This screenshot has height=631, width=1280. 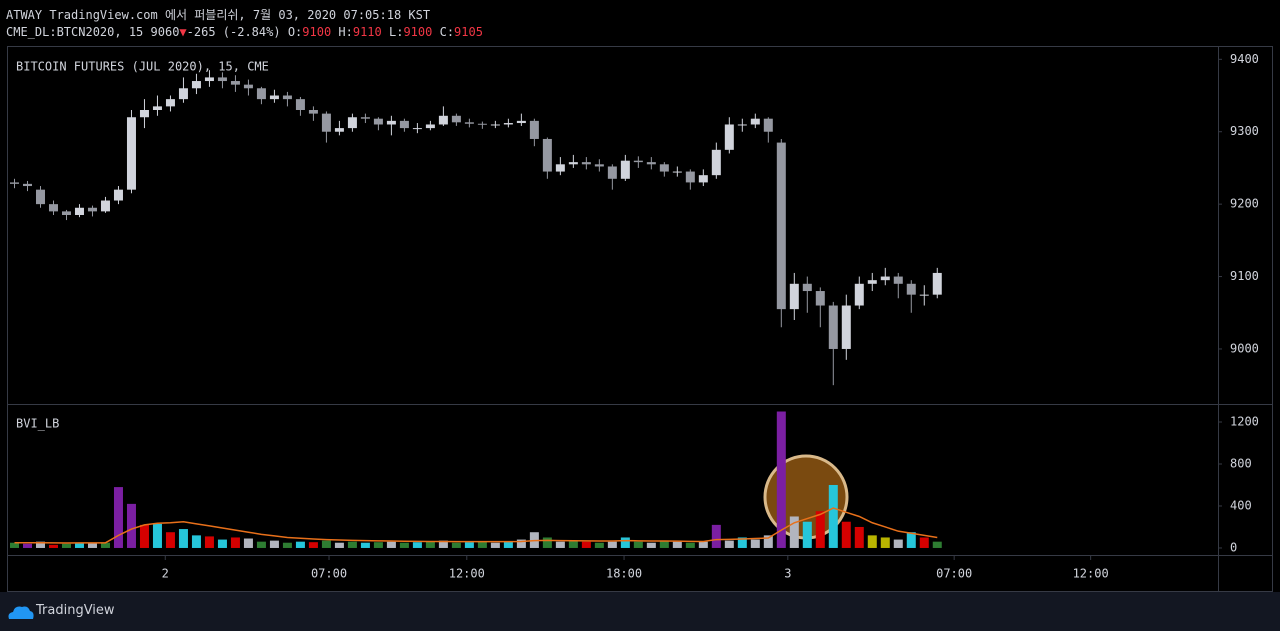 I want to click on x-tick-label: 12:00, so click(x=467, y=574).